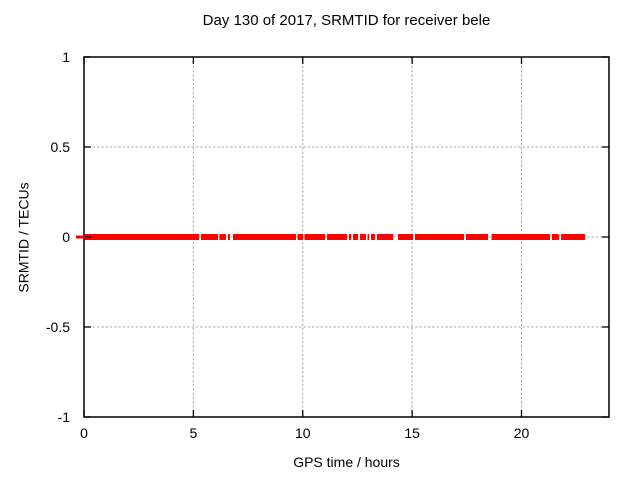 The image size is (640, 480). I want to click on y-tick-label: 0.5, so click(60, 147).